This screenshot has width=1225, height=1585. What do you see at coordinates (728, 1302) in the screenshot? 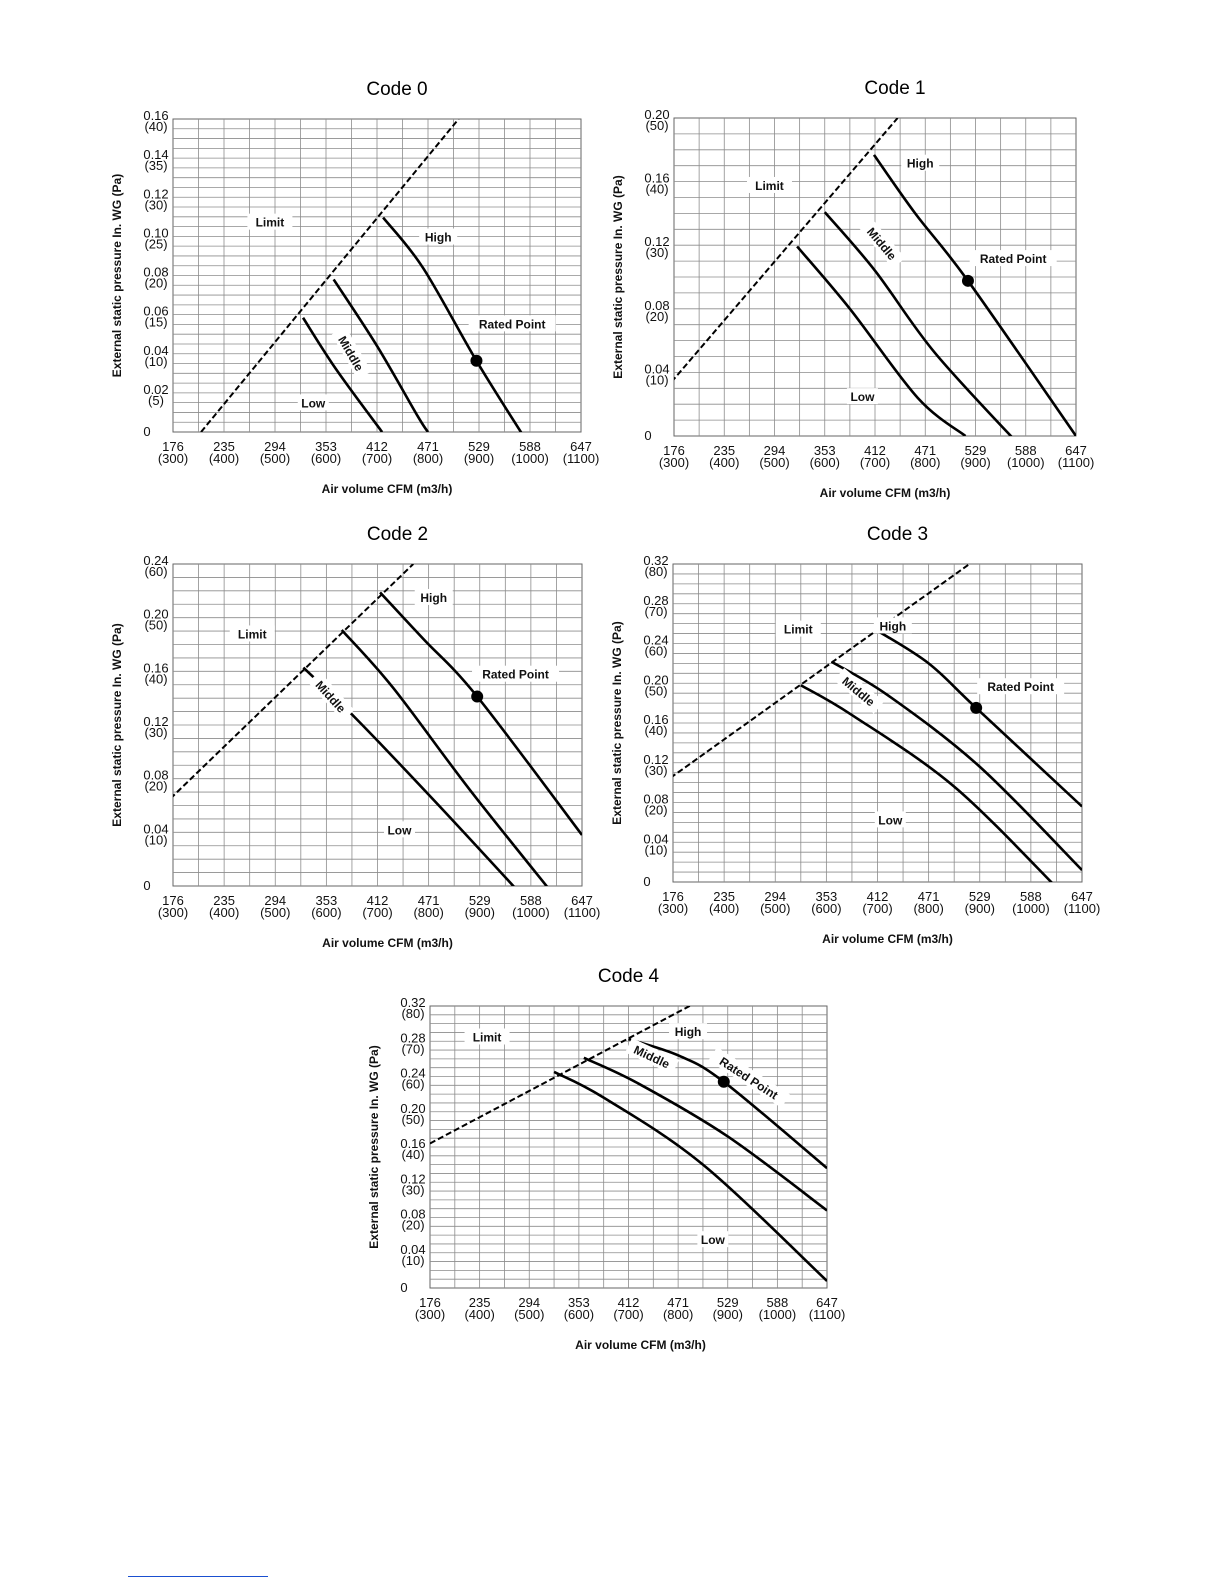
I see `x-tick-label: 529` at bounding box center [728, 1302].